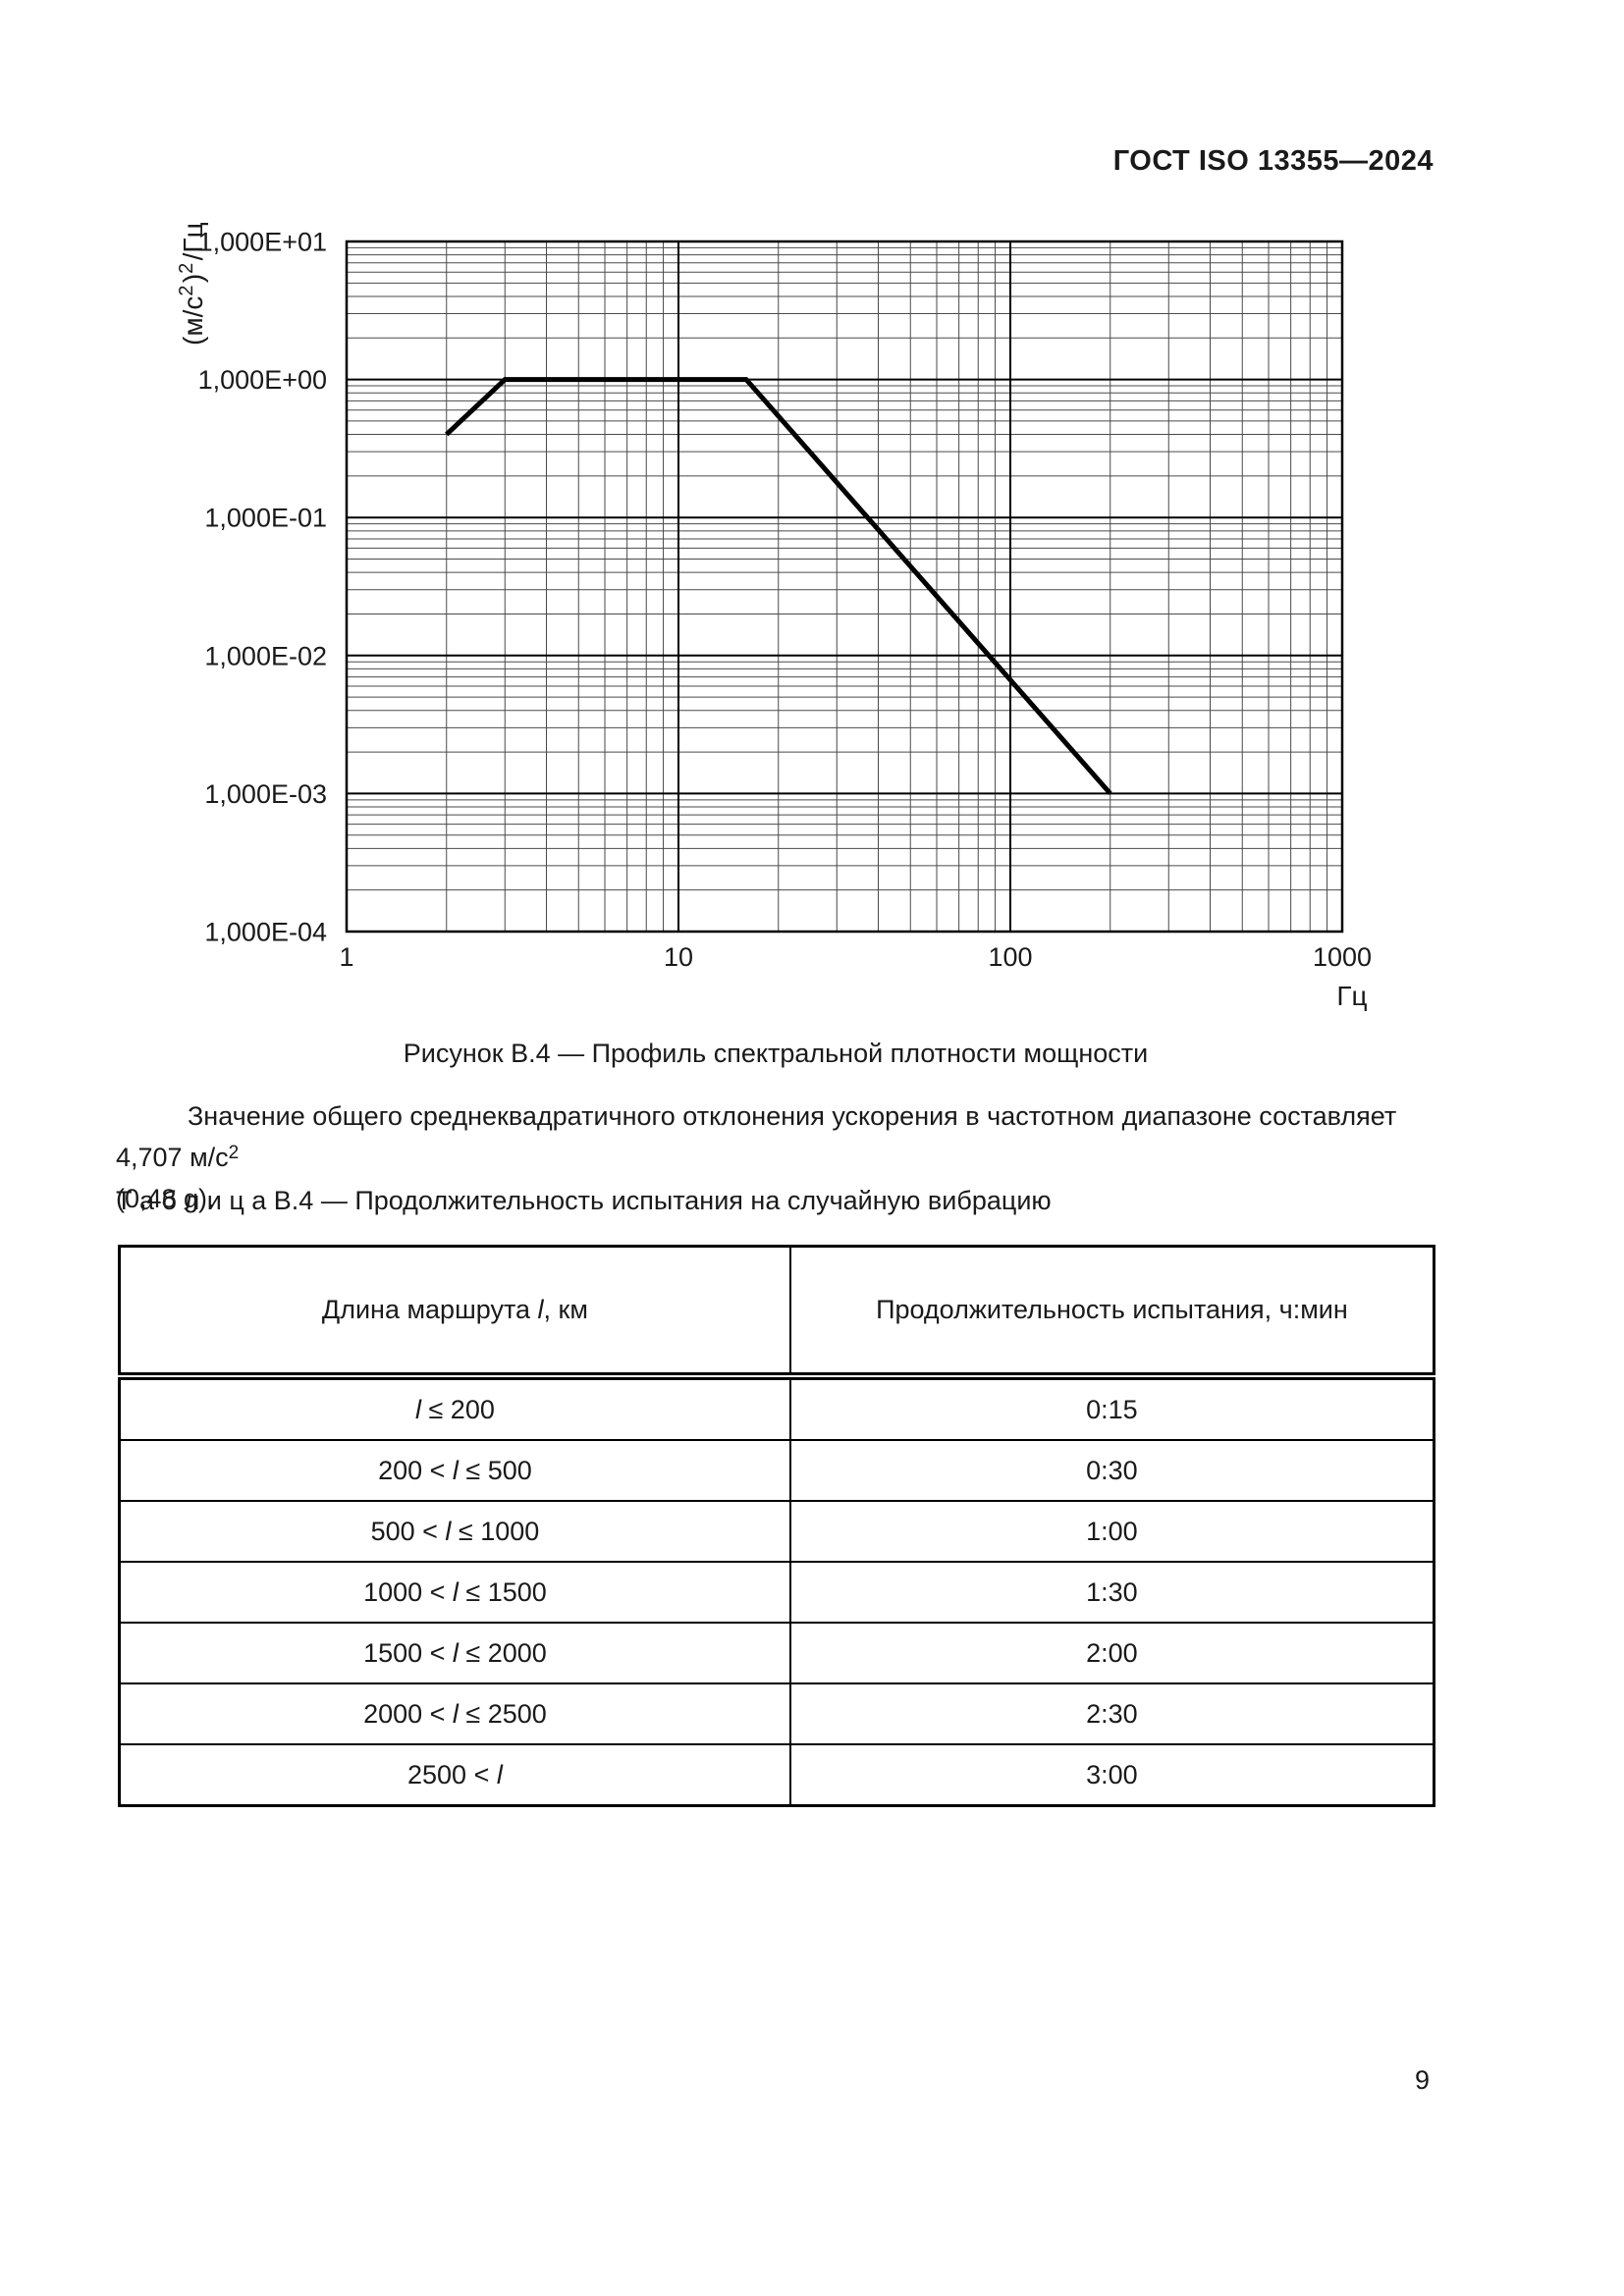  What do you see at coordinates (1112, 1592) in the screenshot?
I see `test-duration-cell: 1:30` at bounding box center [1112, 1592].